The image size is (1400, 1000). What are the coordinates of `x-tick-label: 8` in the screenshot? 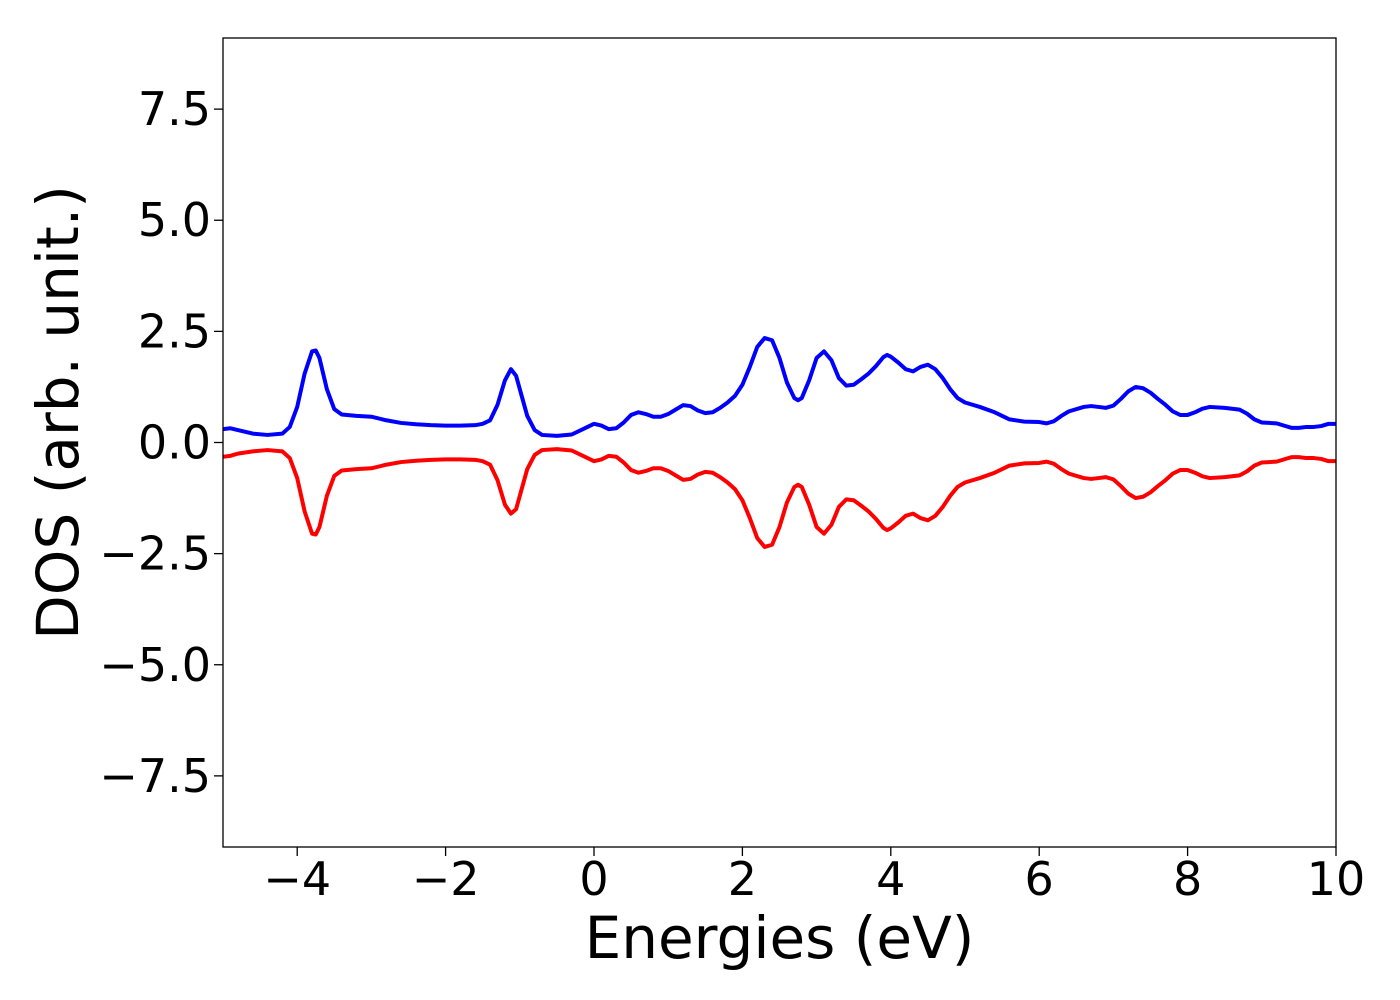 It's located at (1187, 879).